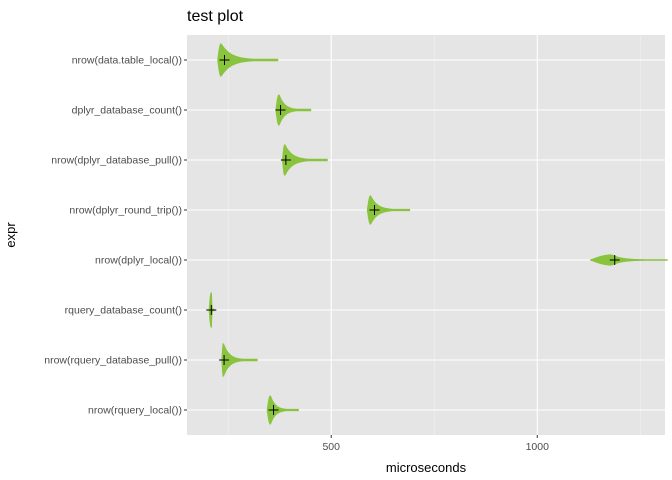 This screenshot has height=480, width=672. What do you see at coordinates (331, 447) in the screenshot?
I see `x-tick-label: 500` at bounding box center [331, 447].